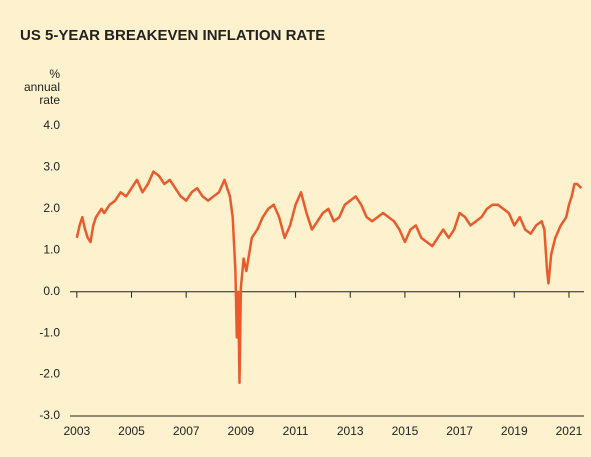  Describe the element at coordinates (296, 431) in the screenshot. I see `x-tick-label: 2011` at that location.